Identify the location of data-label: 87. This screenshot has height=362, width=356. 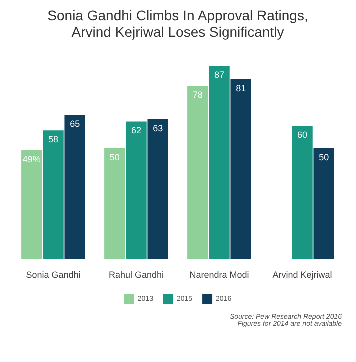
(219, 75).